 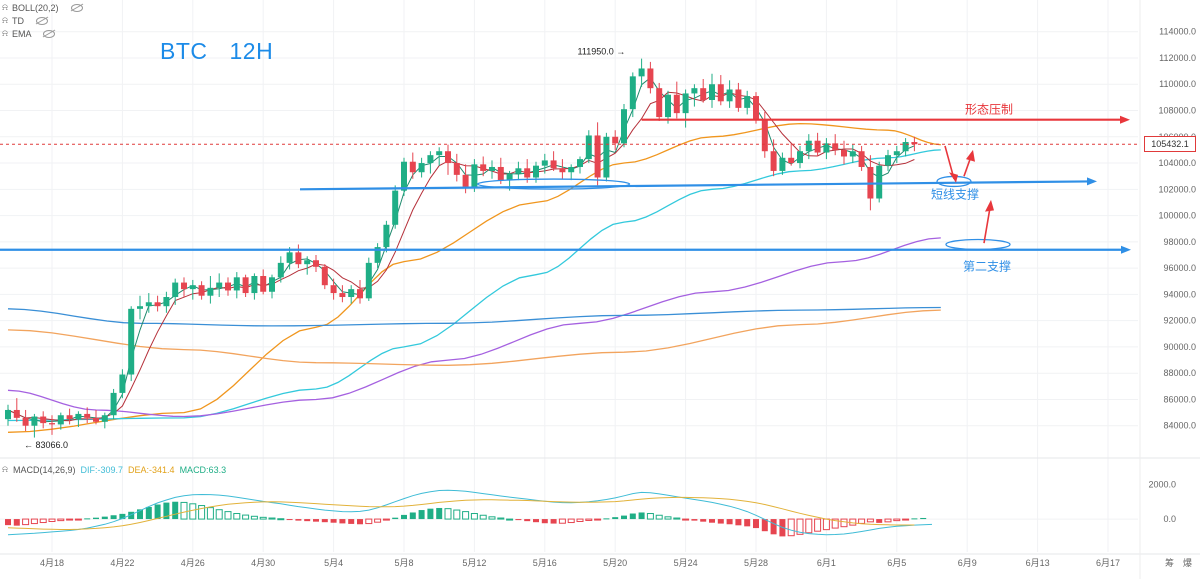 I want to click on down-arrowhead, so click(x=953, y=177).